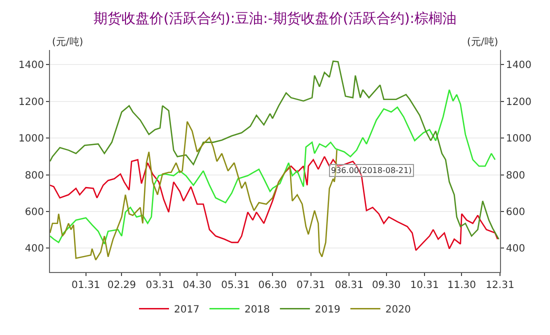 Image resolution: width=550 pixels, height=335 pixels. What do you see at coordinates (516, 249) in the screenshot?
I see `y2-tick-label: 400` at bounding box center [516, 249].